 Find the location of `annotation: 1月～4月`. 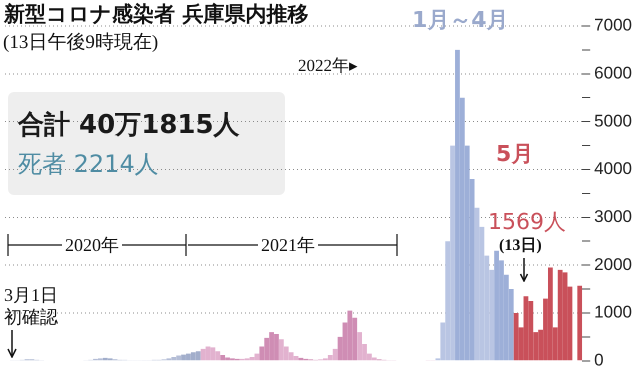

annotation: 1月～4月 is located at coordinates (460, 20).